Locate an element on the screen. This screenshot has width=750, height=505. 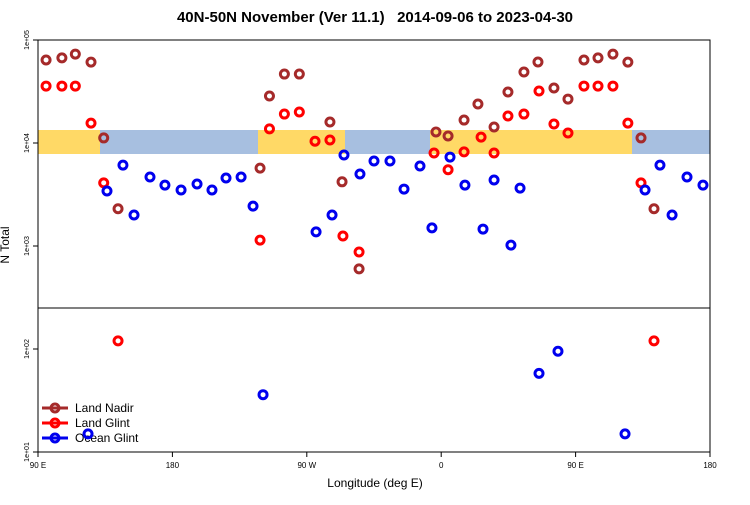
map-strip is located at coordinates (374, 142).